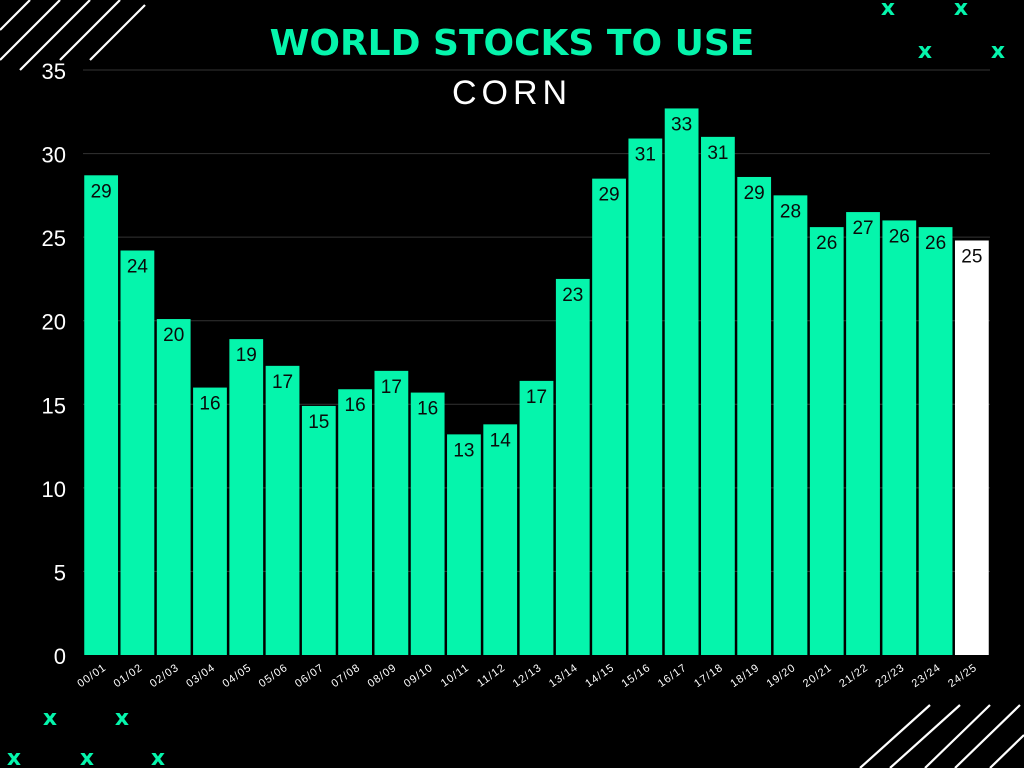 The image size is (1024, 768). Describe the element at coordinates (60, 572) in the screenshot. I see `y-tick-label: 5` at that location.